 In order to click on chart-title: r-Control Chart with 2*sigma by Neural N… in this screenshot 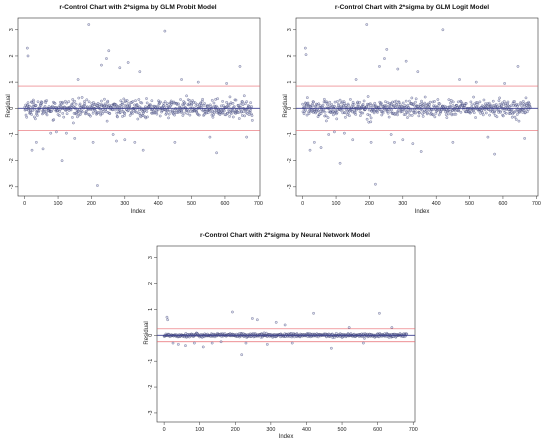, I will do `click(285, 235)`.